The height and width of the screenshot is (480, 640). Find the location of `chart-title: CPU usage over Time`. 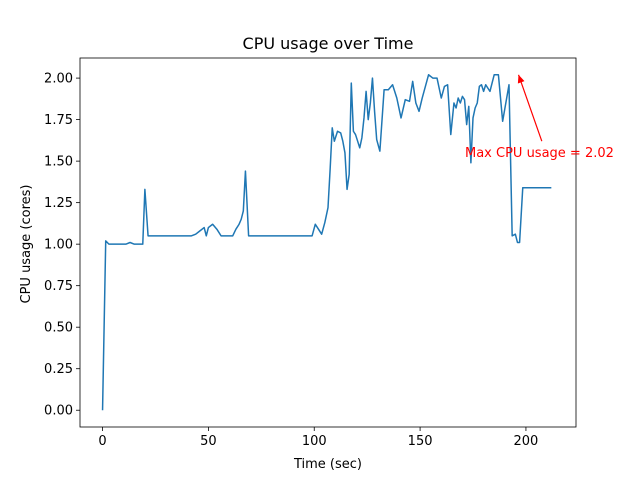

chart-title: CPU usage over Time is located at coordinates (328, 43).